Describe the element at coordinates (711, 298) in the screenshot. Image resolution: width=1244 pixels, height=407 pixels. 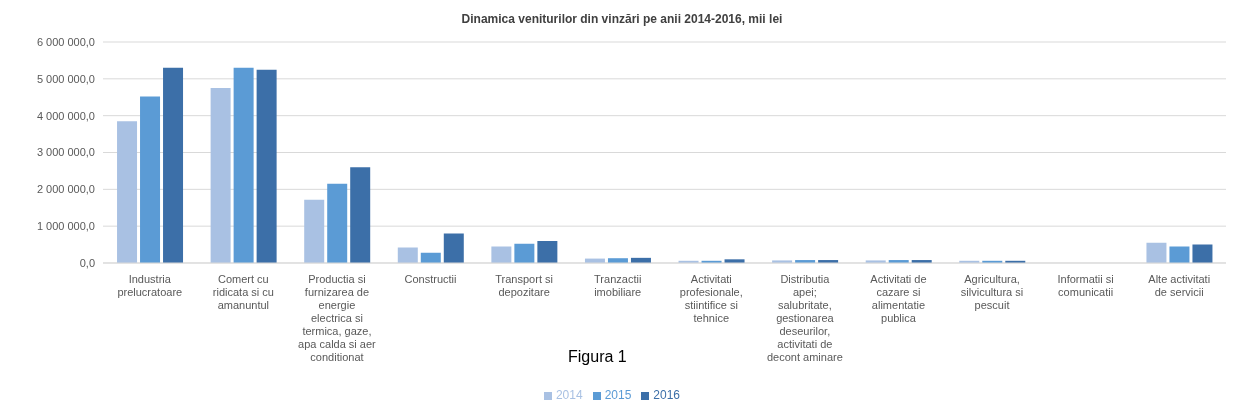
I see `x-tick-label: Activitati profesionale, stiintifice si tehnice` at that location.